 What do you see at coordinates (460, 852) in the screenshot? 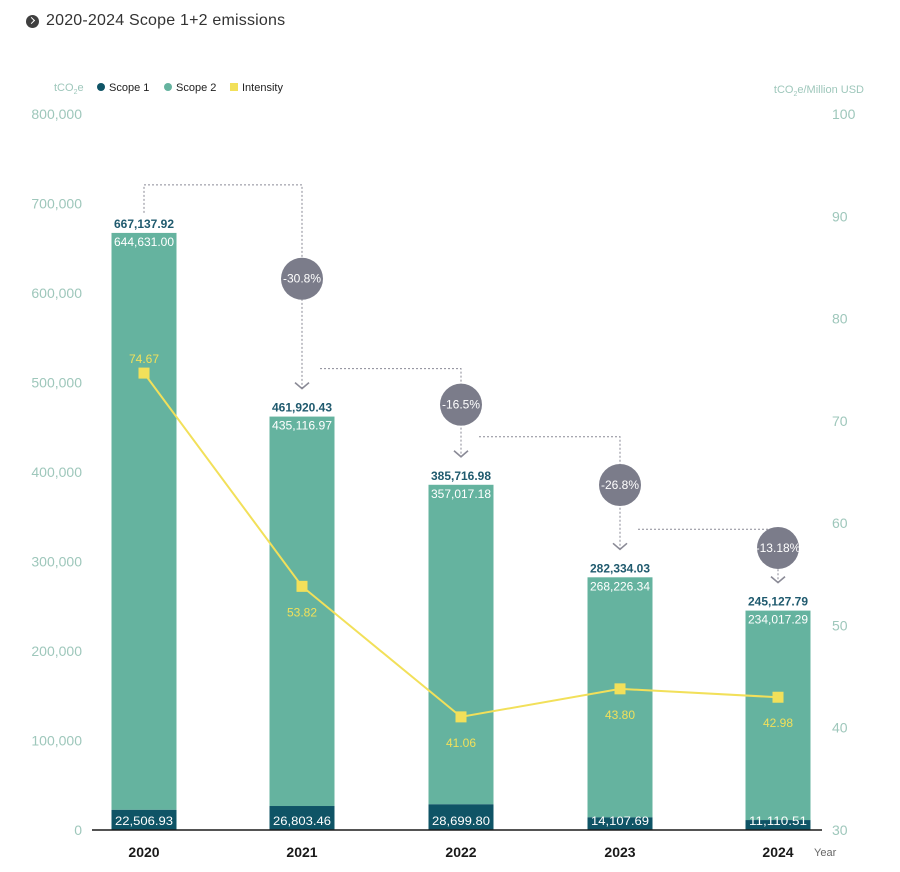
I see `x-tick-label: 2022` at bounding box center [460, 852].